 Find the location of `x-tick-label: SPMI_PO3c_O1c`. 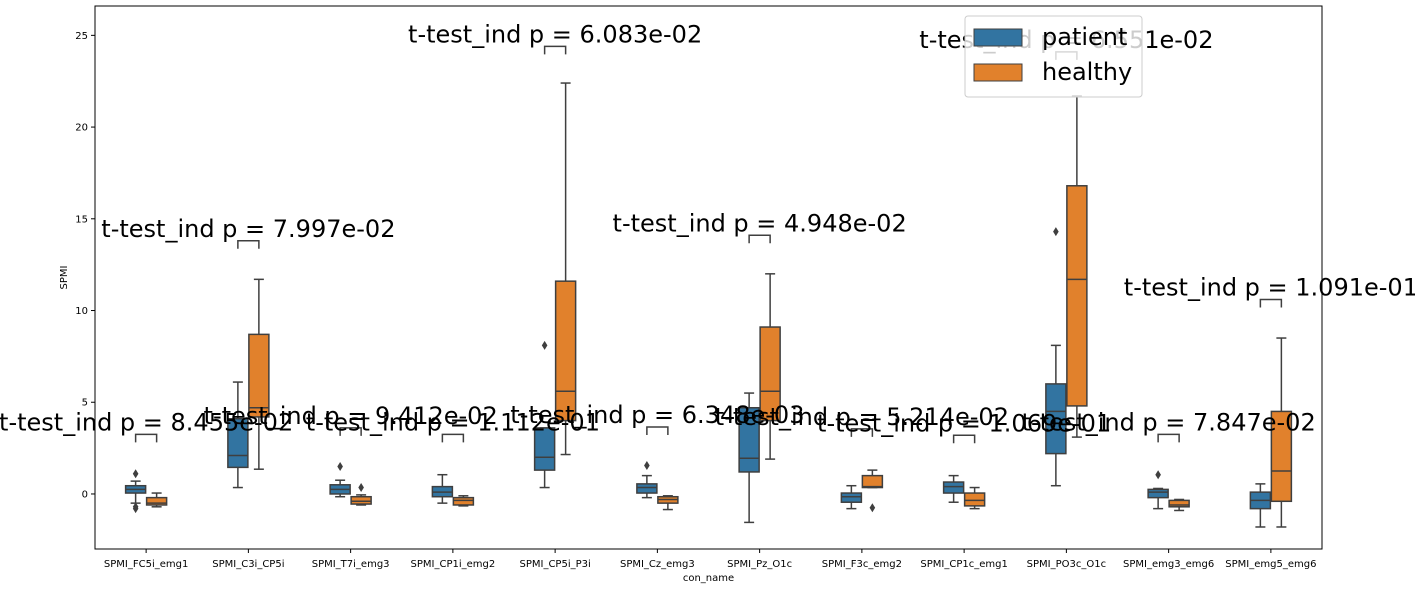

x-tick-label: SPMI_PO3c_O1c is located at coordinates (1066, 564).